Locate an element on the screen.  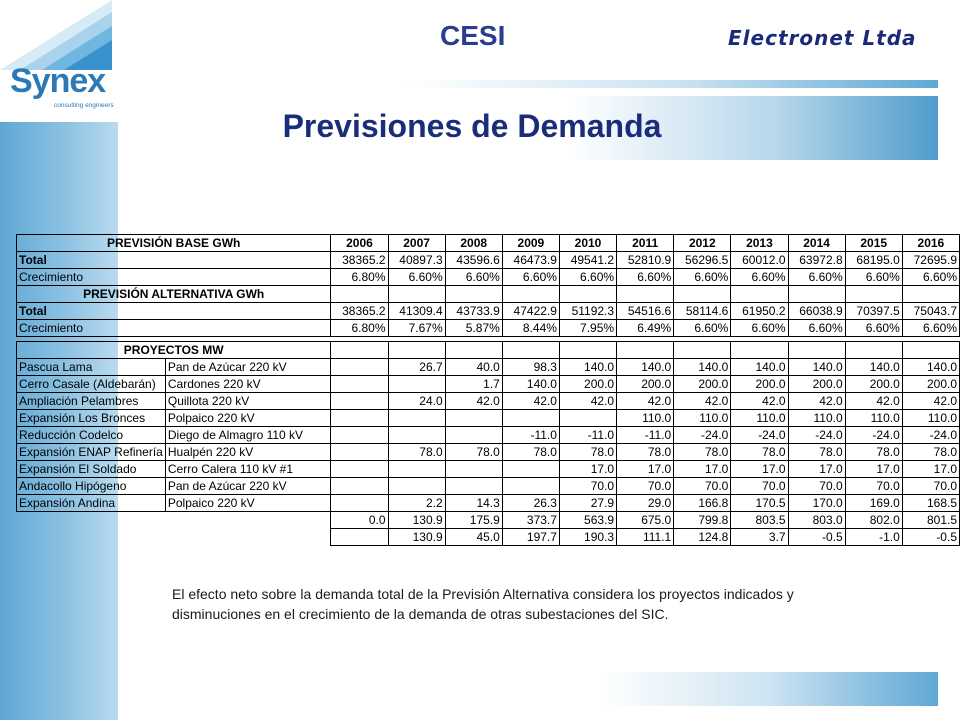
logo: Synex consulting engineers is located at coordinates (59, 61).